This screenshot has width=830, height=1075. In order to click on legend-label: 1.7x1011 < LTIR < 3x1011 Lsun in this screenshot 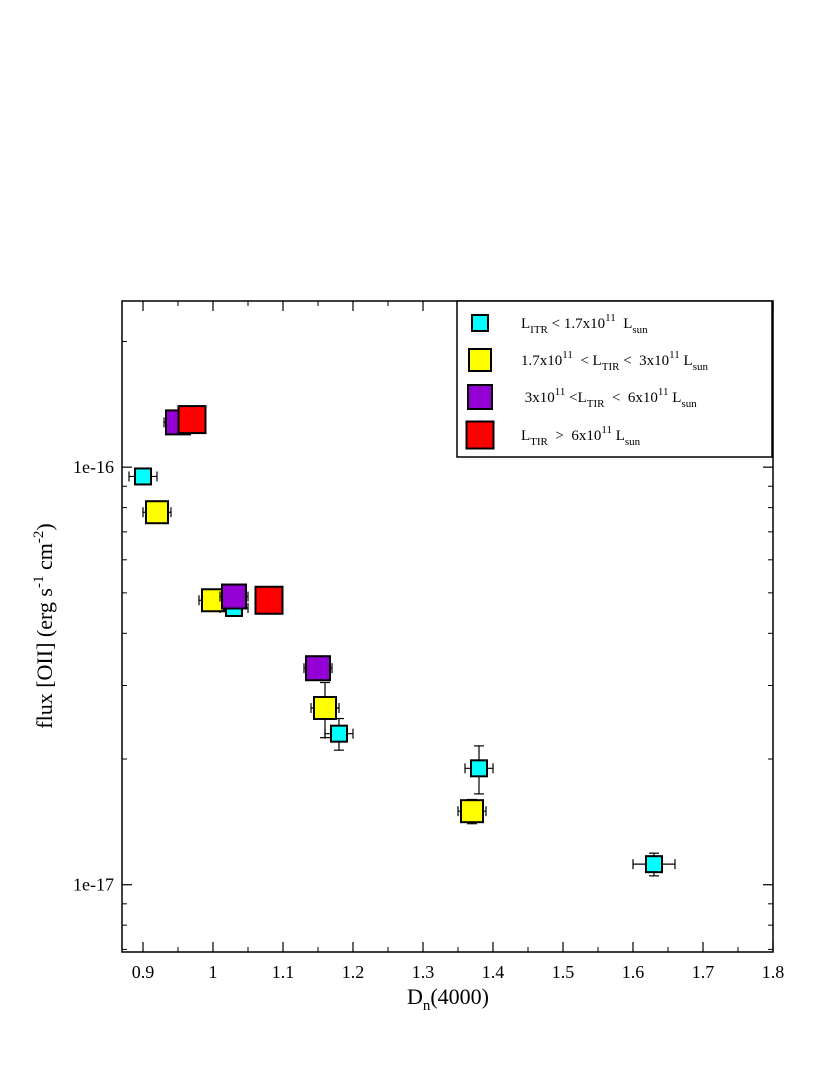, I will do `click(614, 361)`.